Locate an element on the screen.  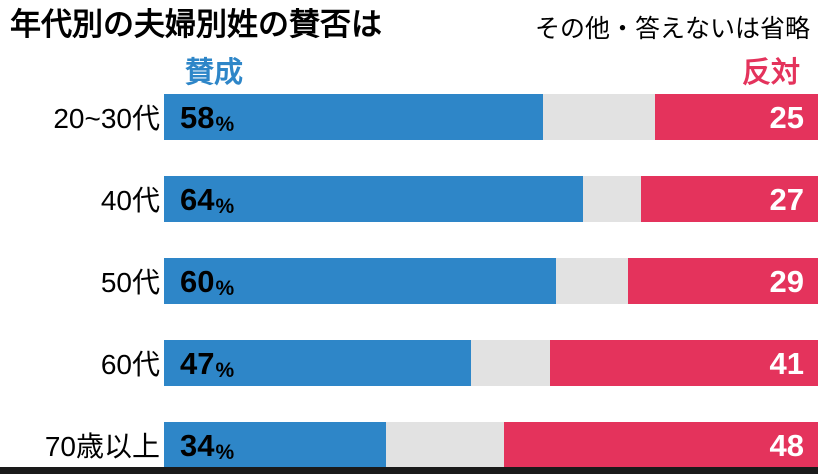
legend-oppose-label: 反対 is located at coordinates (770, 73).